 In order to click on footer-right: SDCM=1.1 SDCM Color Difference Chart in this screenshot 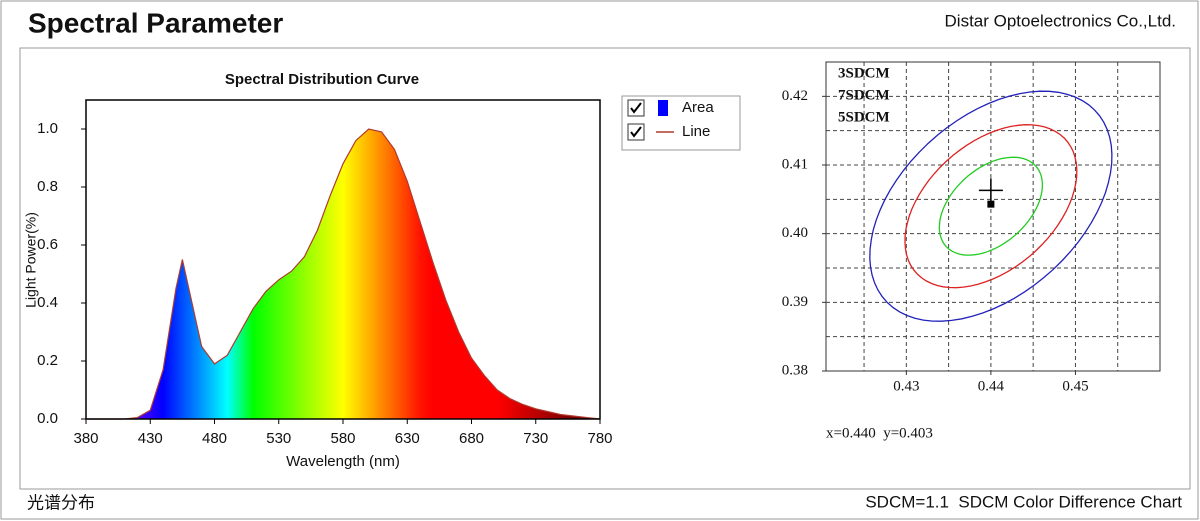, I will do `click(1023, 501)`.